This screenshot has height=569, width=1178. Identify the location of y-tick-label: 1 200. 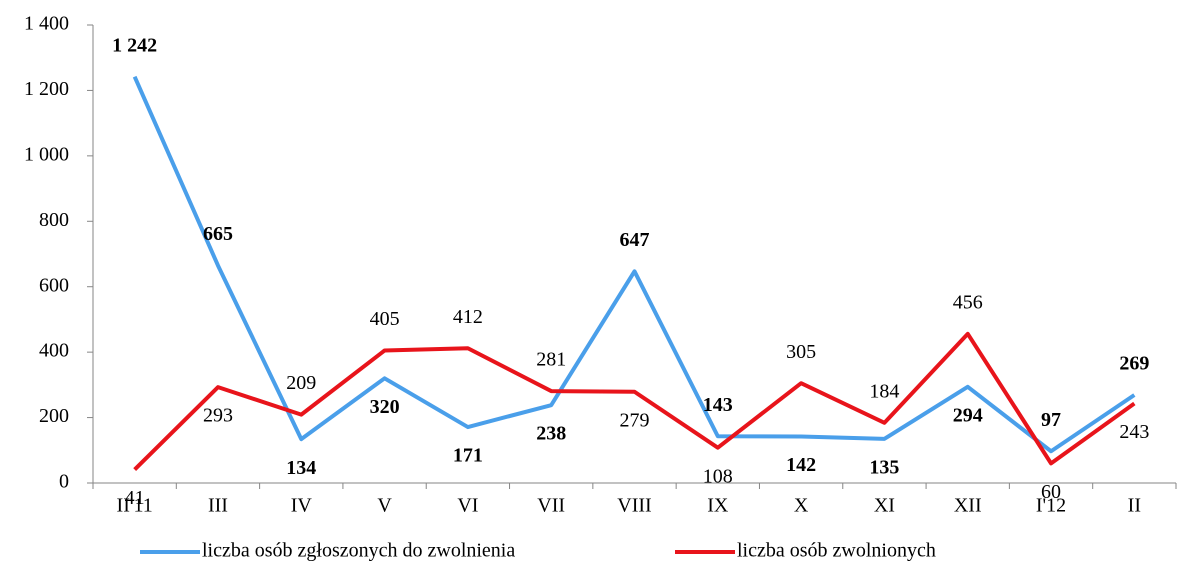
(46, 89).